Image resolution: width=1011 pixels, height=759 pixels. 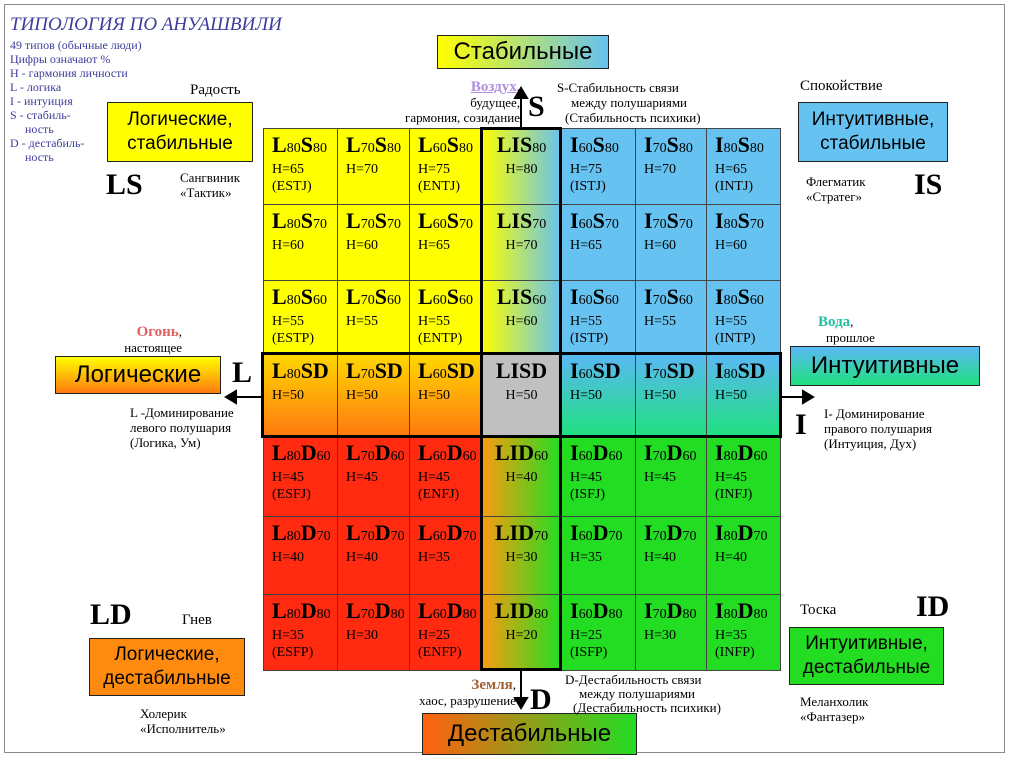 What do you see at coordinates (602, 455) in the screenshot?
I see `type-code: I60D60` at bounding box center [602, 455].